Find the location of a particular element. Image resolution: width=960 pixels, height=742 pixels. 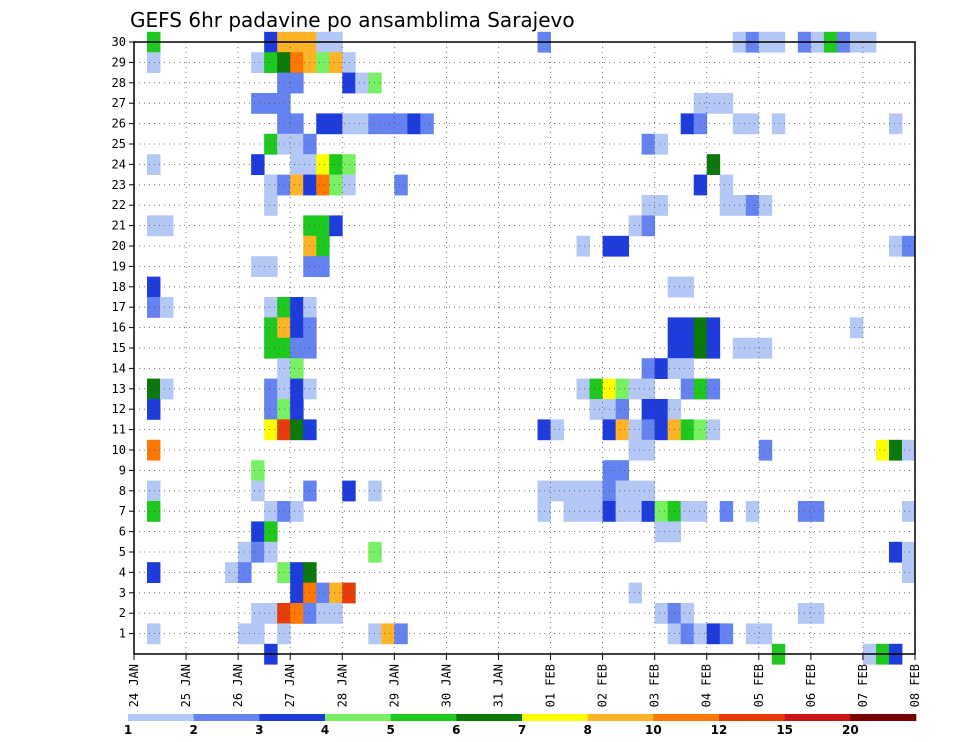

legend-label: 6 is located at coordinates (456, 730).